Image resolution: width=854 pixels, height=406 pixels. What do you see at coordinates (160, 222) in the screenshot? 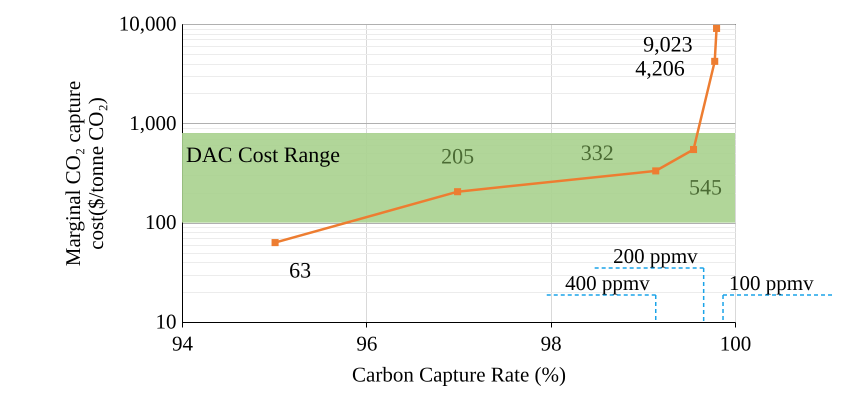
I see `y-tick-label: 100` at bounding box center [160, 222].